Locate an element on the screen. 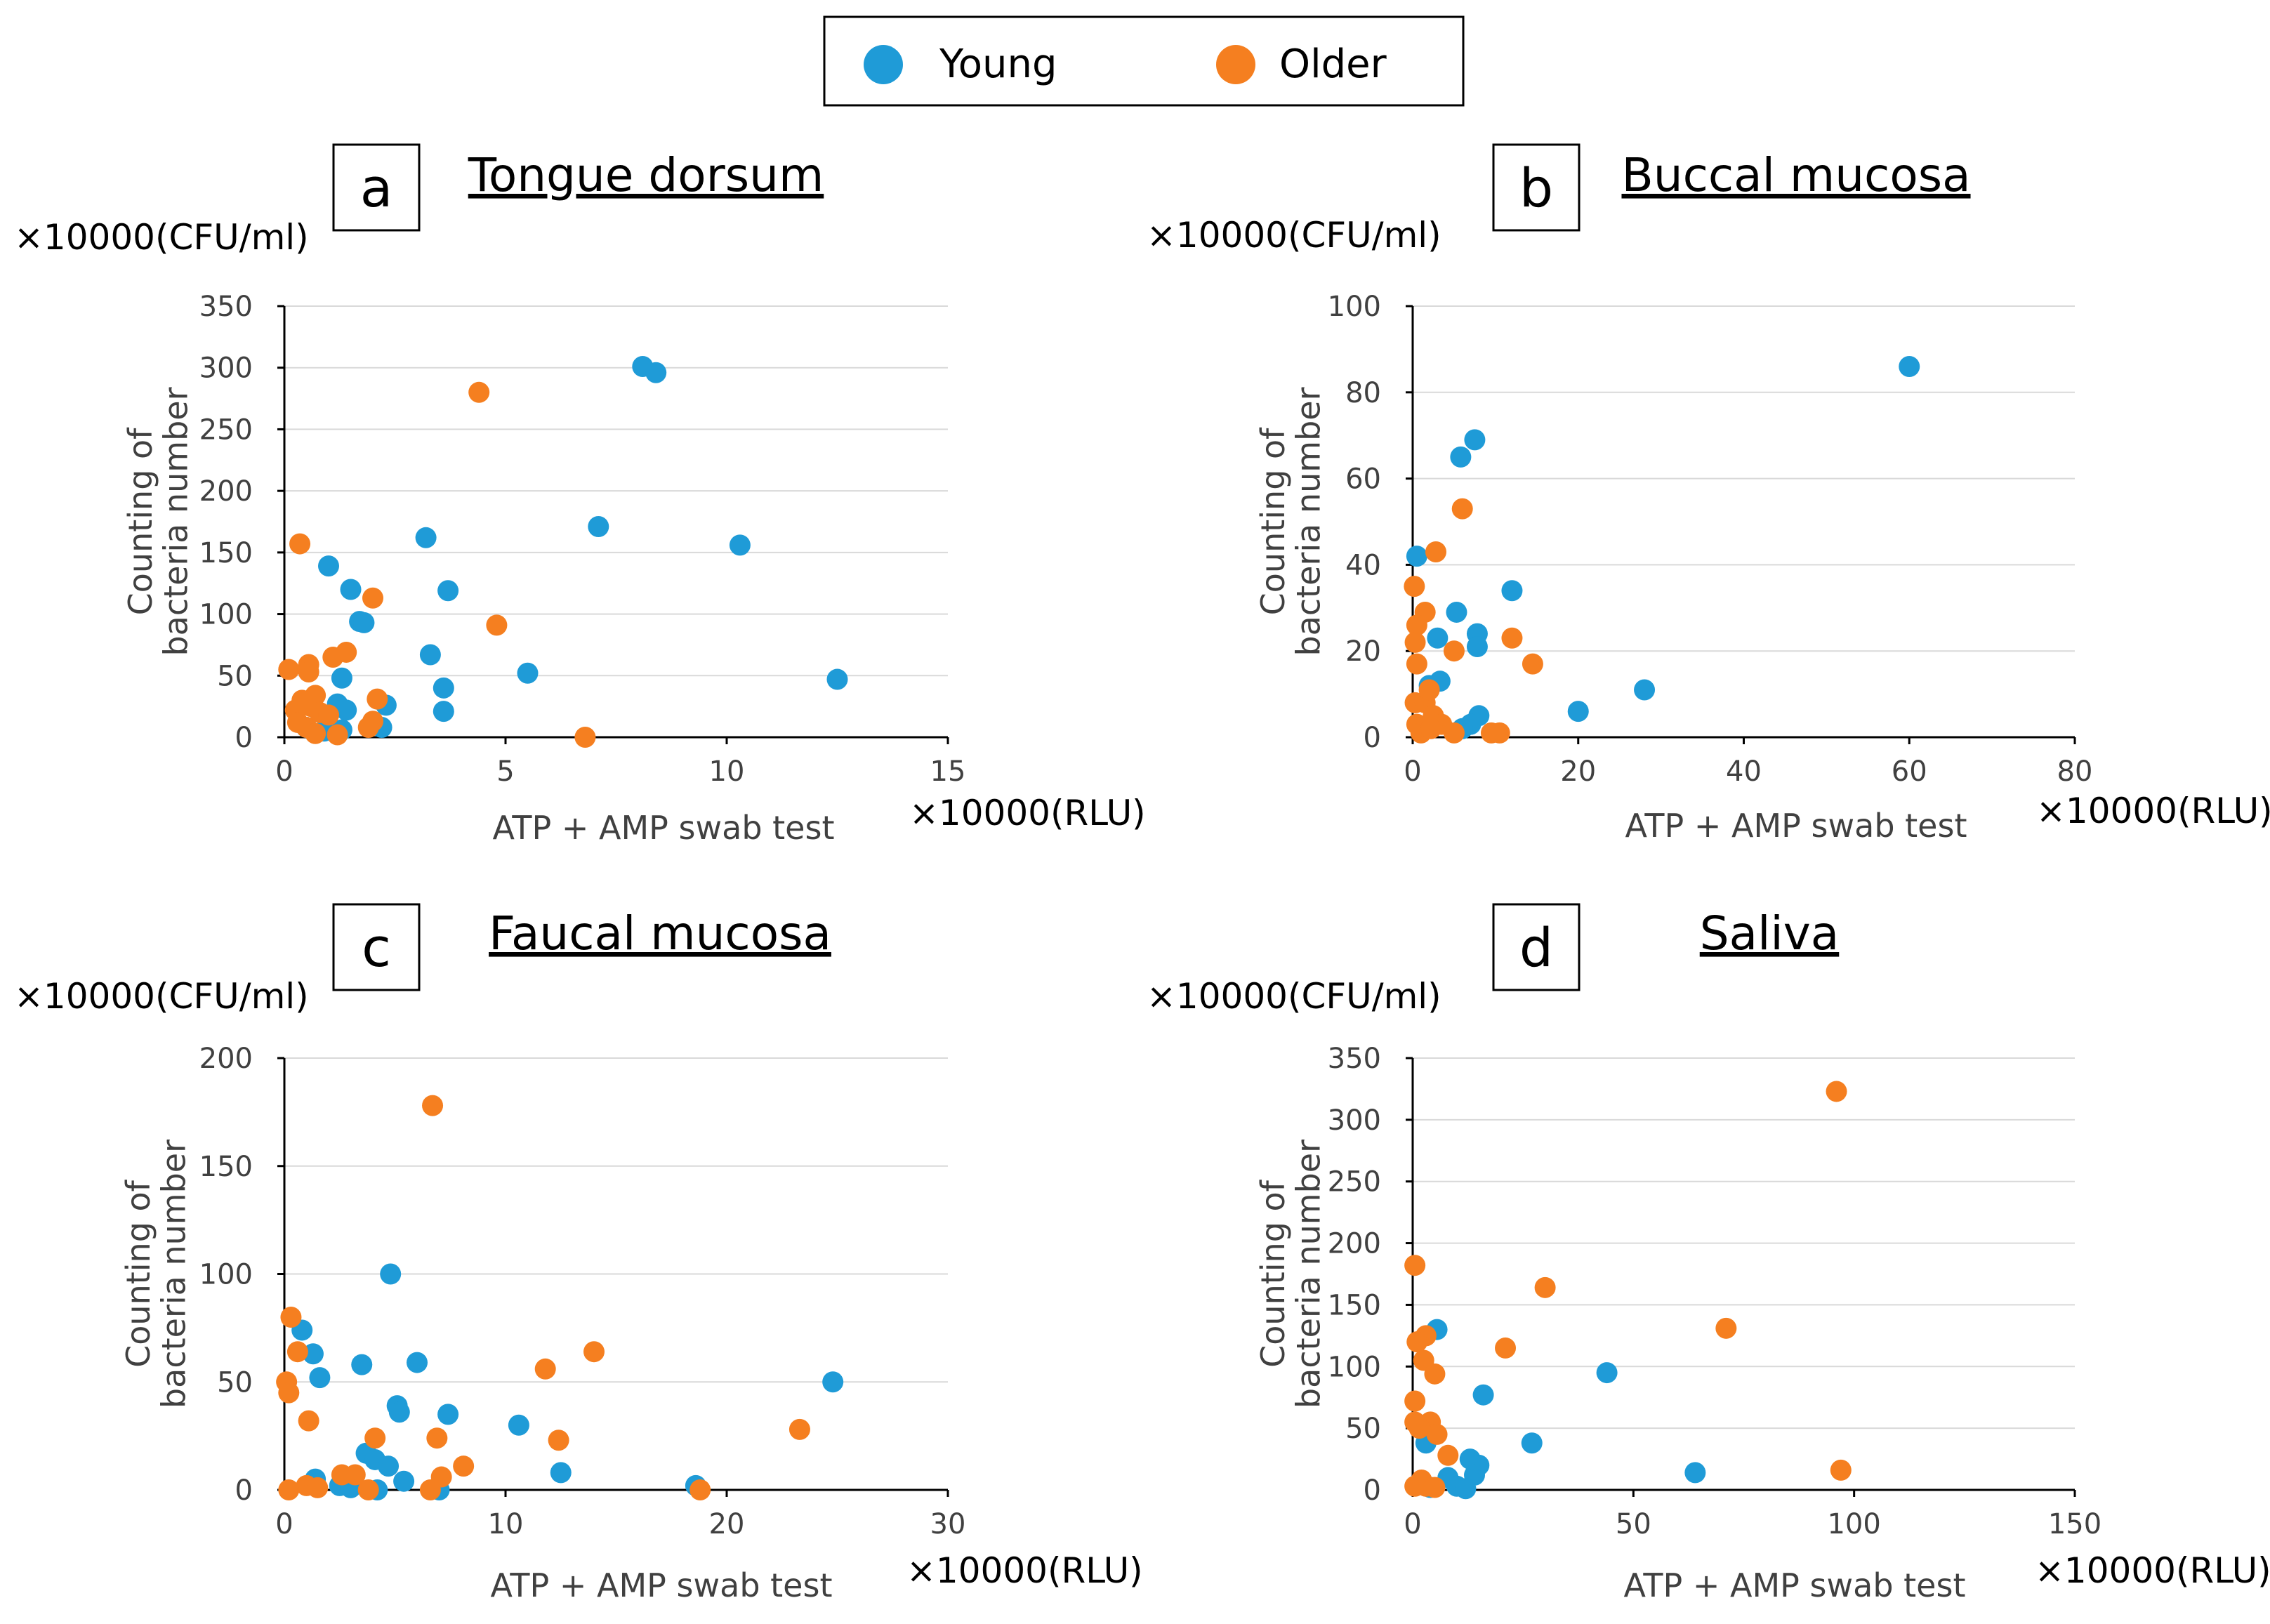 Image resolution: width=2270 pixels, height=1624 pixels. x-tick-label: 10 is located at coordinates (506, 1524).